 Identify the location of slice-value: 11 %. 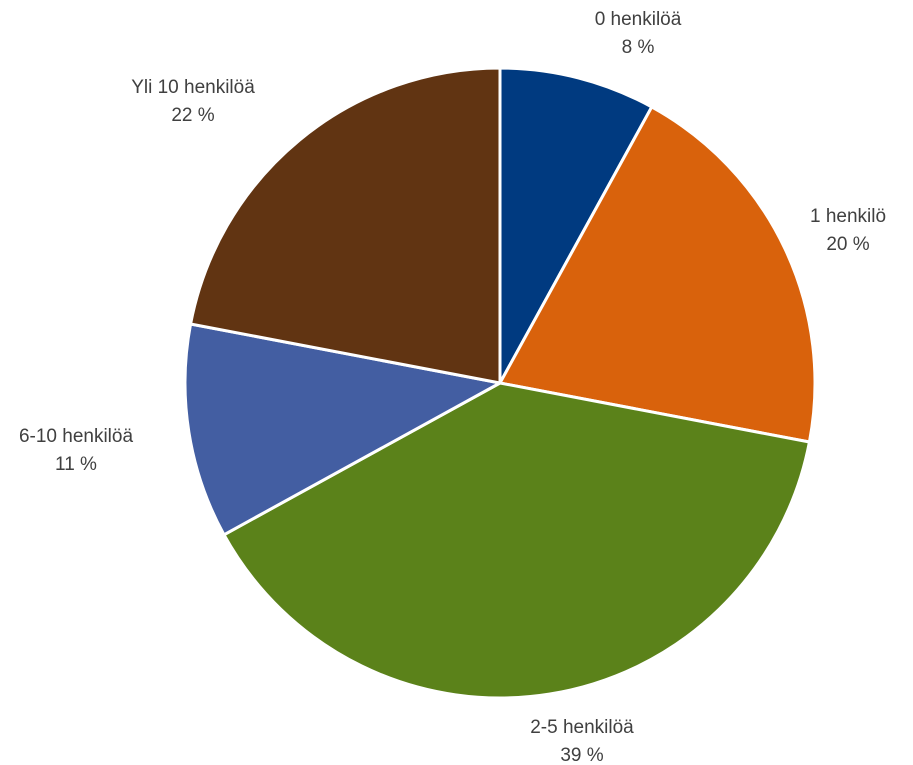
(76, 464).